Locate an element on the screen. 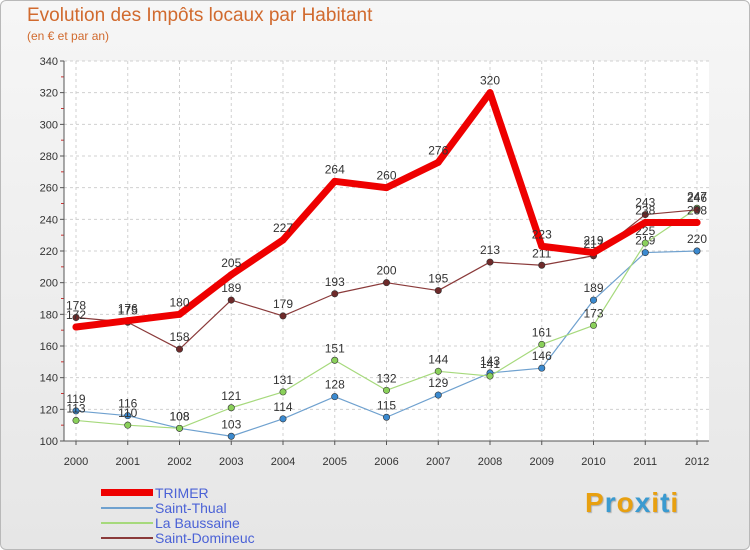 This screenshot has width=750, height=550. data-label-la-baussaine: 131 is located at coordinates (283, 380).